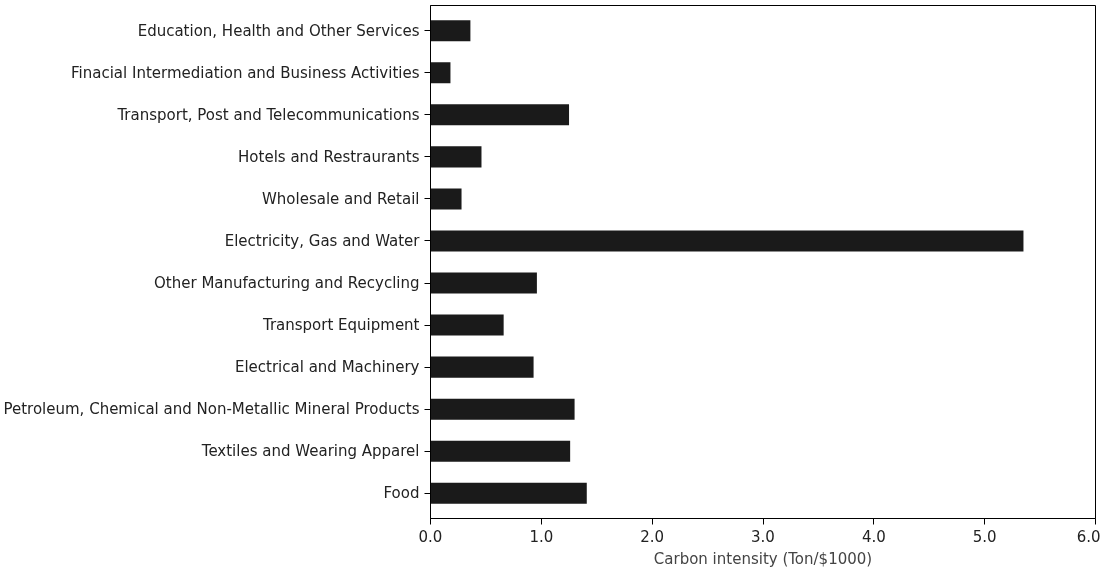 This screenshot has height=575, width=1107. I want to click on y-tick-label: Transport Equipment, so click(340, 325).